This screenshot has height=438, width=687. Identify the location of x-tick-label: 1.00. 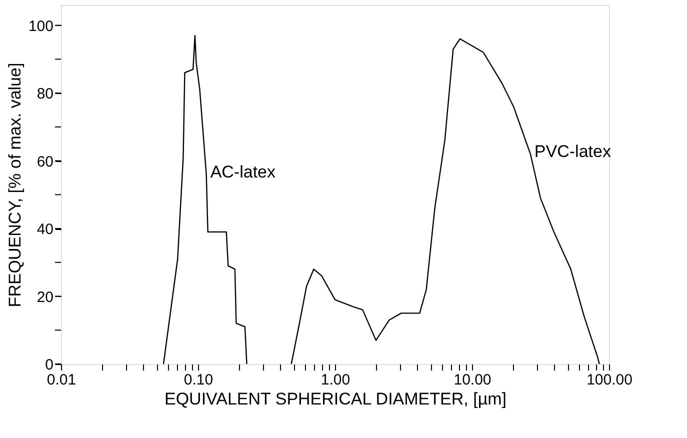
(335, 380).